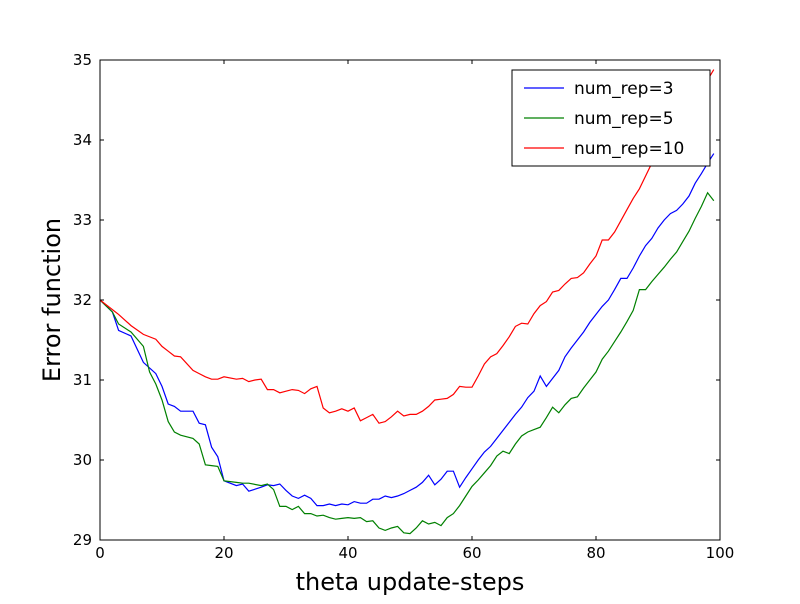  Describe the element at coordinates (471, 553) in the screenshot. I see `x-tick-label: 60` at that location.